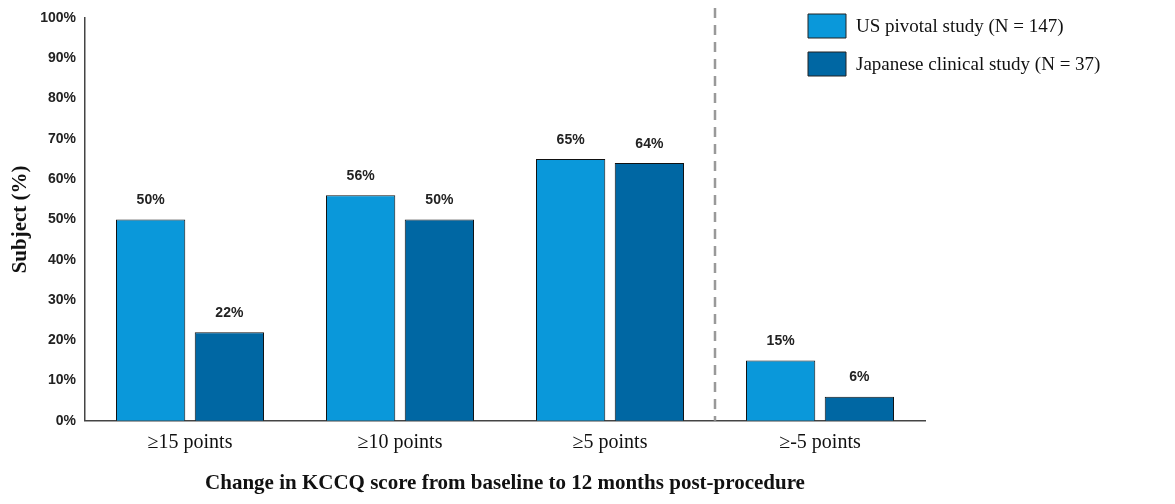 This screenshot has width=1175, height=504. Describe the element at coordinates (62, 339) in the screenshot. I see `y-tick-label: 20%` at that location.